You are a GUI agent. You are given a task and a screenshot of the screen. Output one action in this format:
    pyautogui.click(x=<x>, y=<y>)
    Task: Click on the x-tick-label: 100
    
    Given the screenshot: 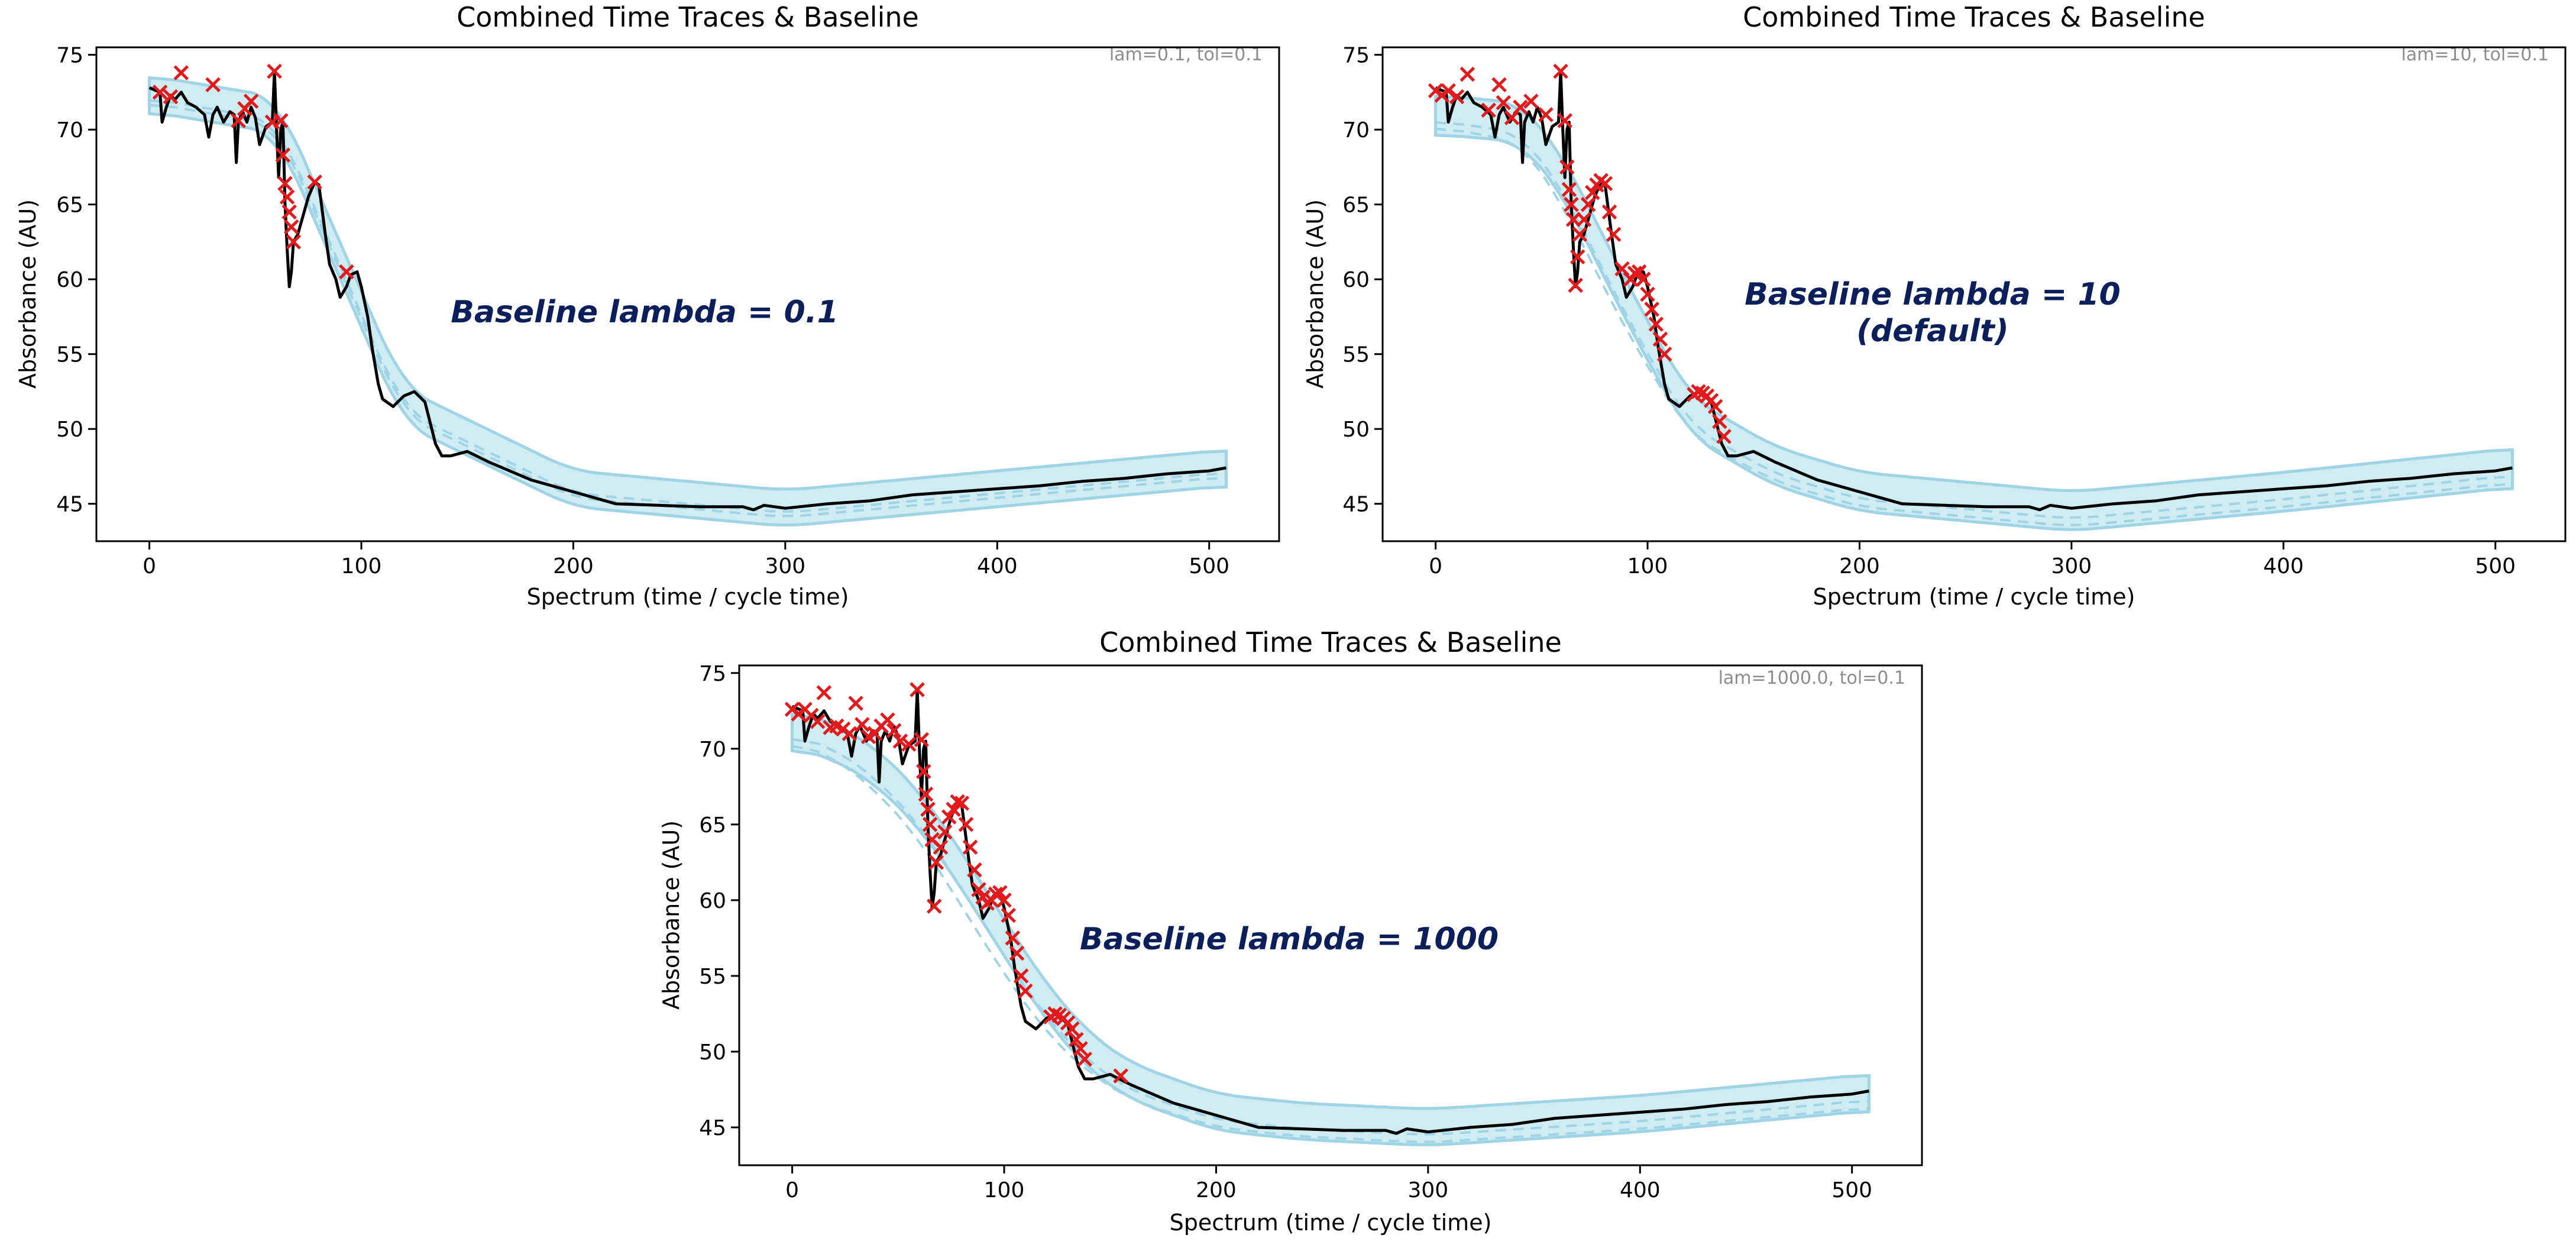 What is the action you would take?
    pyautogui.click(x=1005, y=1190)
    